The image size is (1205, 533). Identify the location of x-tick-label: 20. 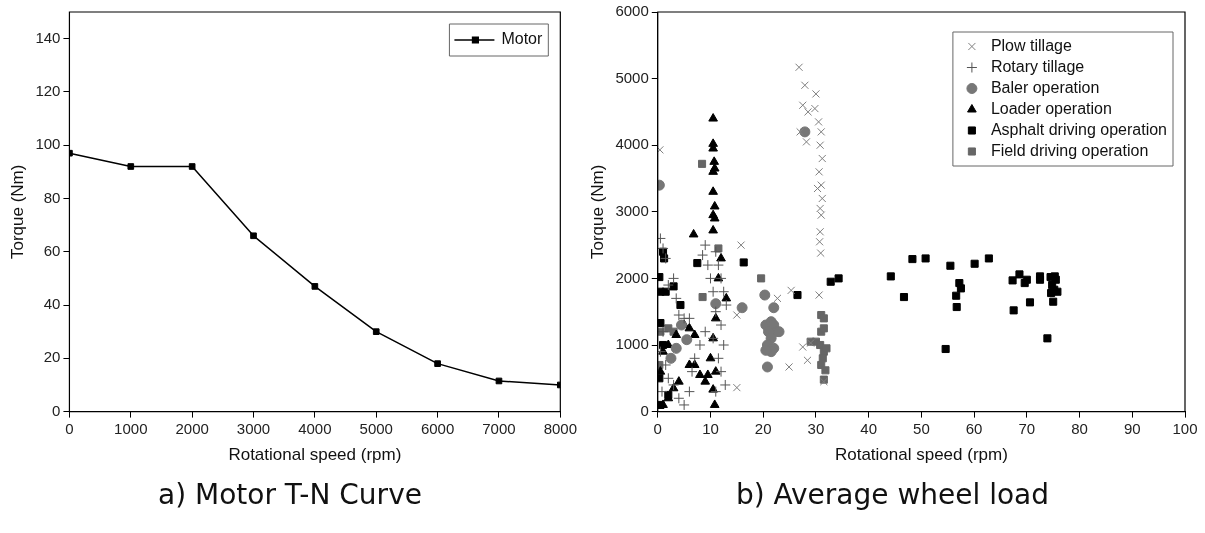
(763, 428).